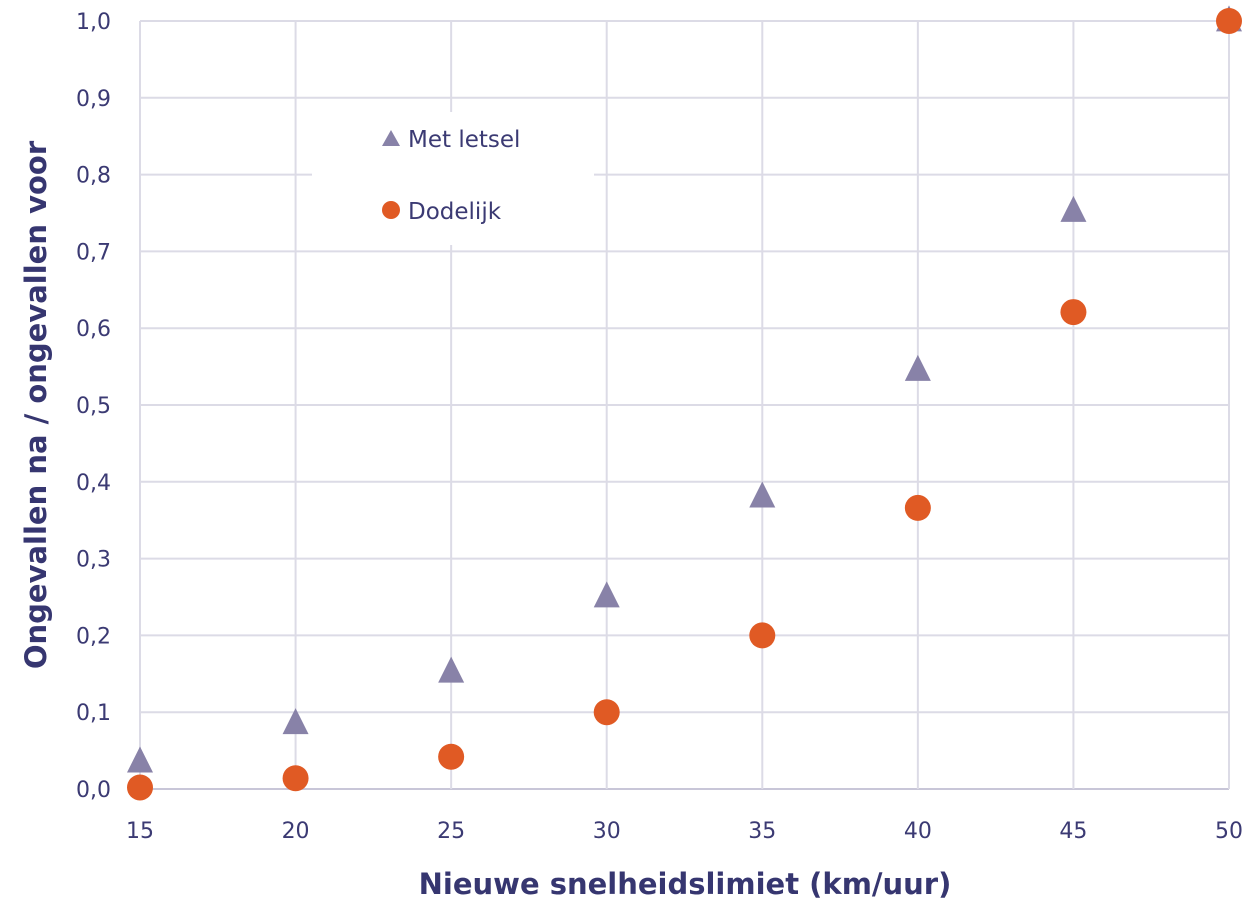 This screenshot has width=1250, height=901. What do you see at coordinates (391, 210) in the screenshot?
I see `legend-marker-dodelijk` at bounding box center [391, 210].